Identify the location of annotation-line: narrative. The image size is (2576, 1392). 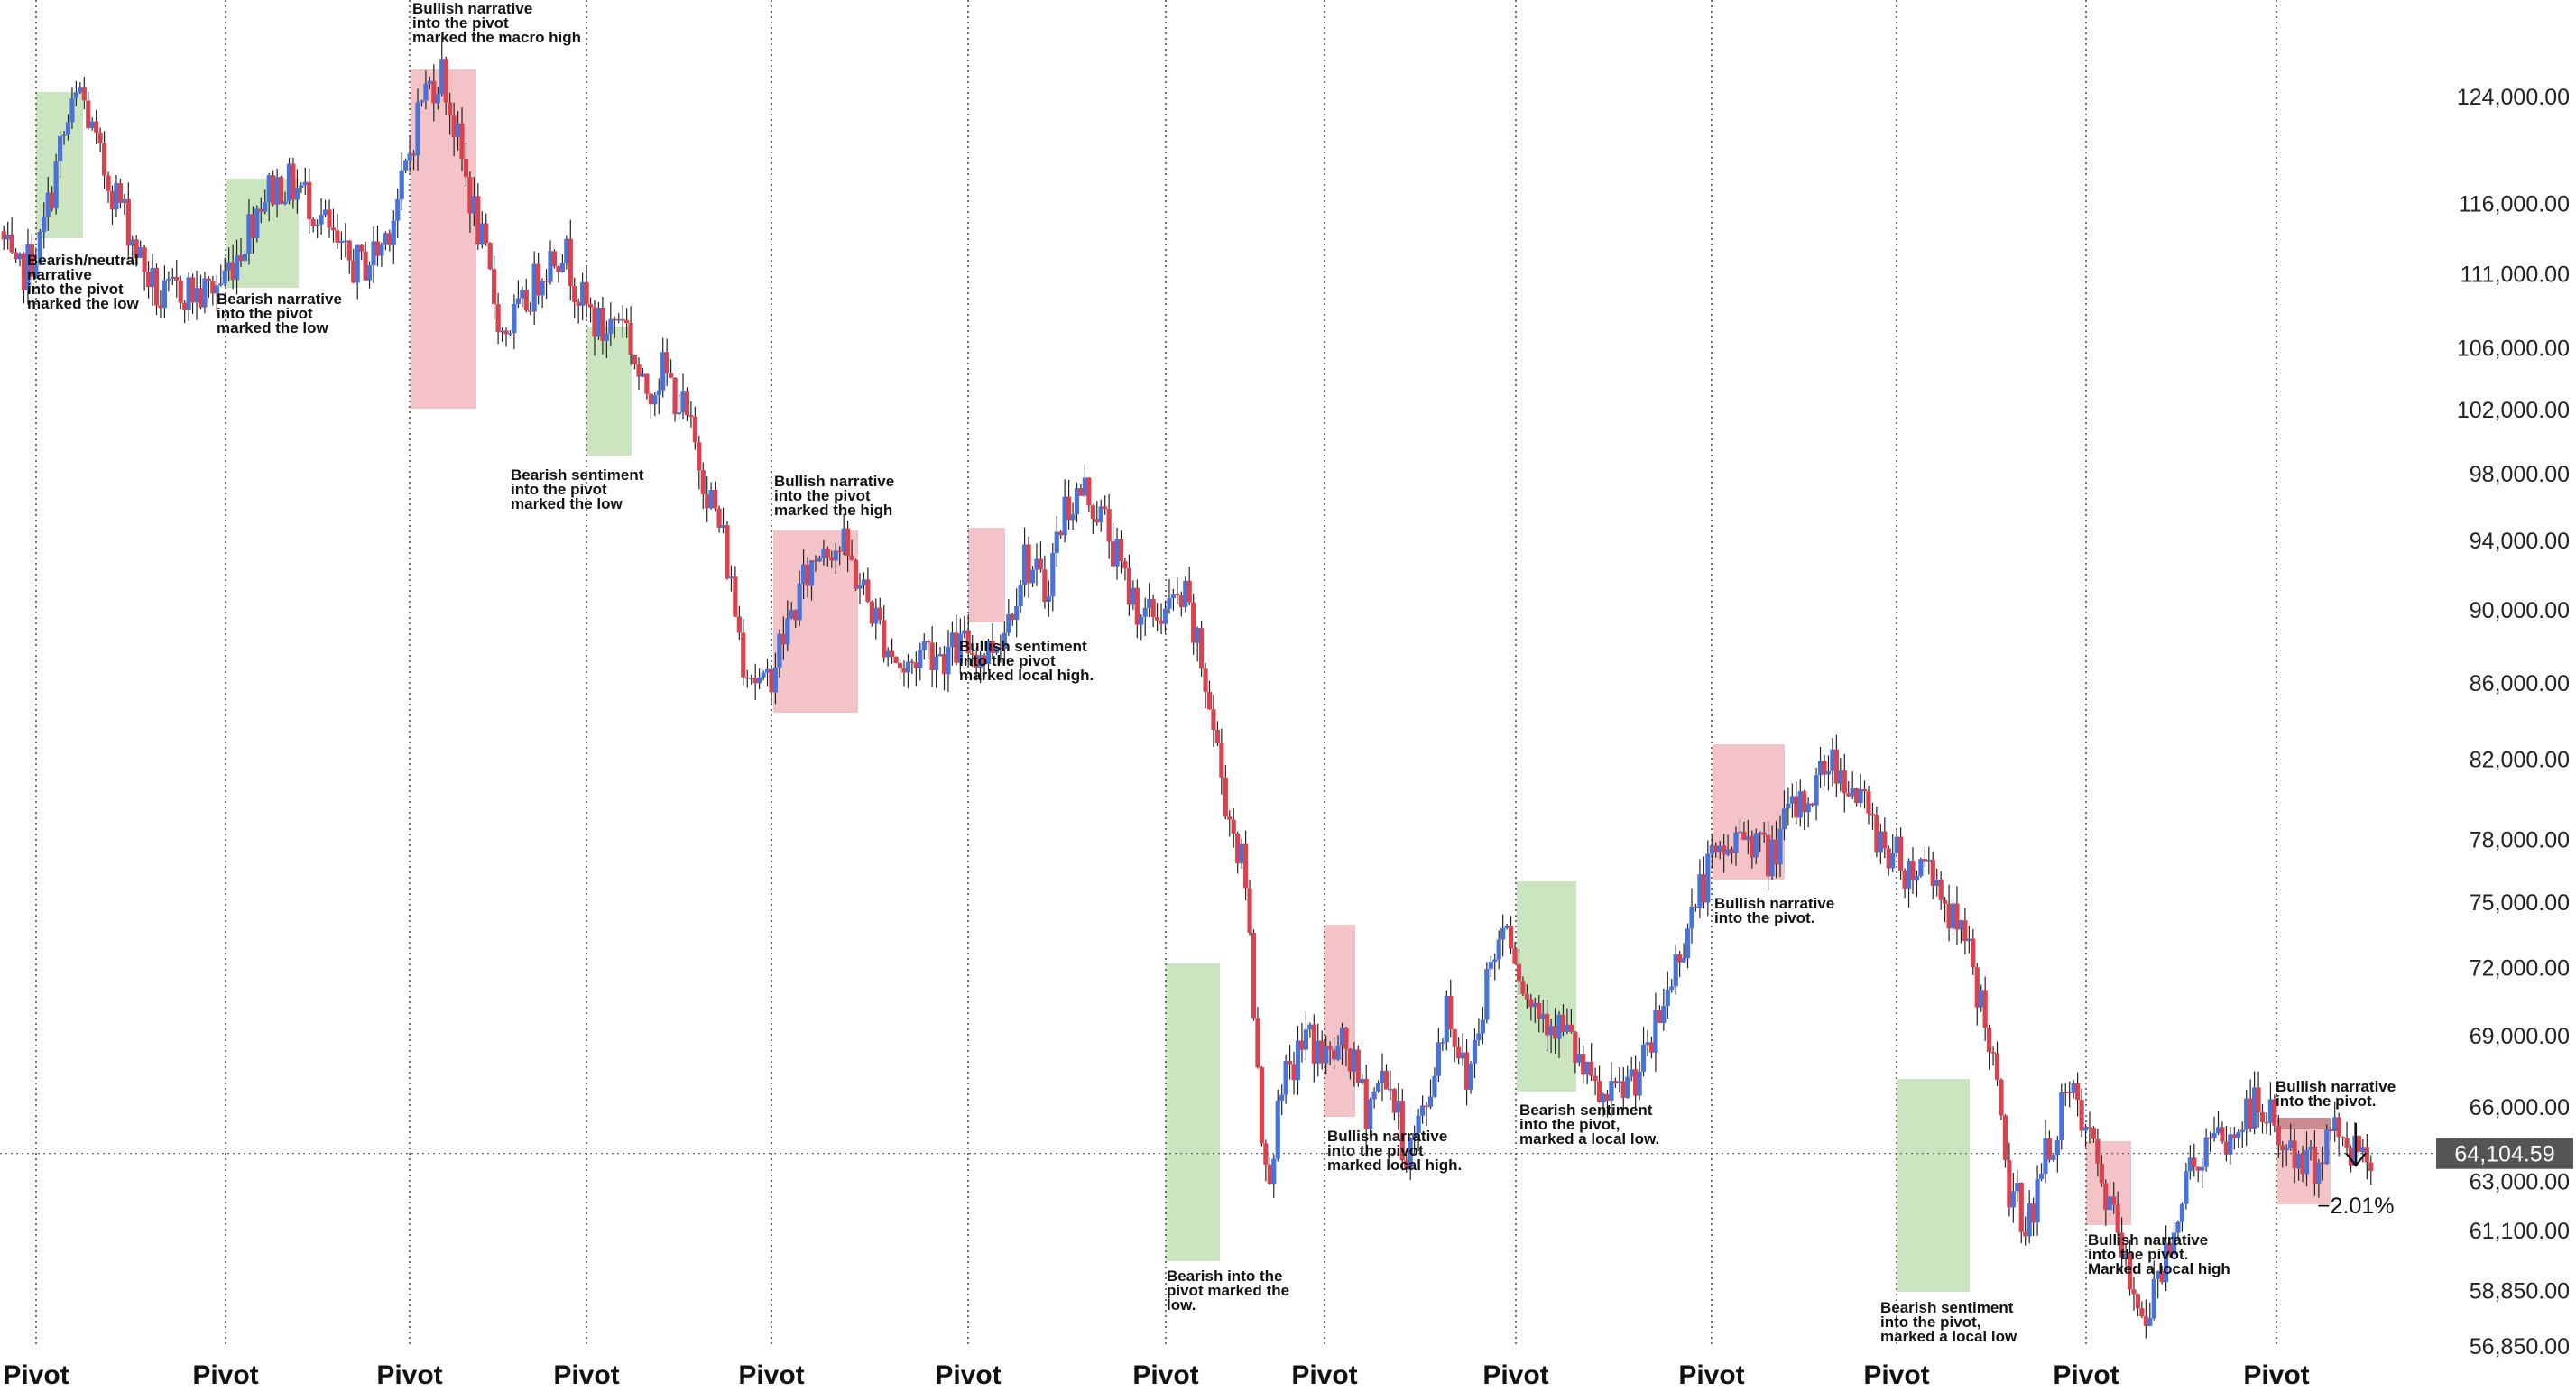
(59, 274).